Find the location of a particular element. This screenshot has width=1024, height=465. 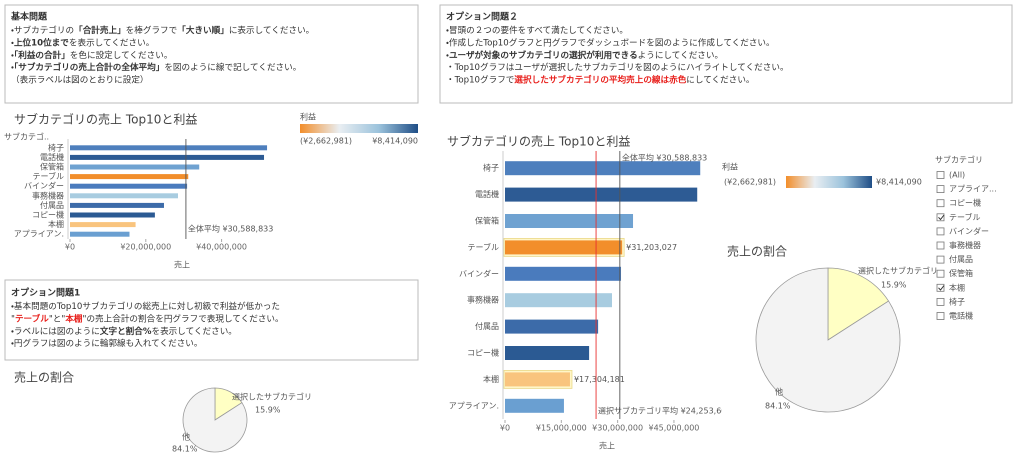

text-segment: " is located at coordinates (13, 319).